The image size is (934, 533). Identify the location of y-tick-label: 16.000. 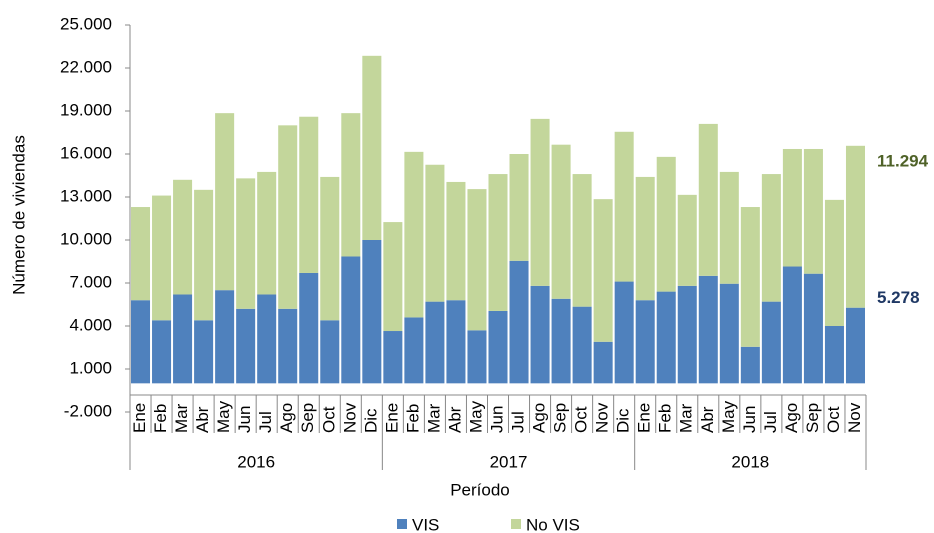
(86, 152).